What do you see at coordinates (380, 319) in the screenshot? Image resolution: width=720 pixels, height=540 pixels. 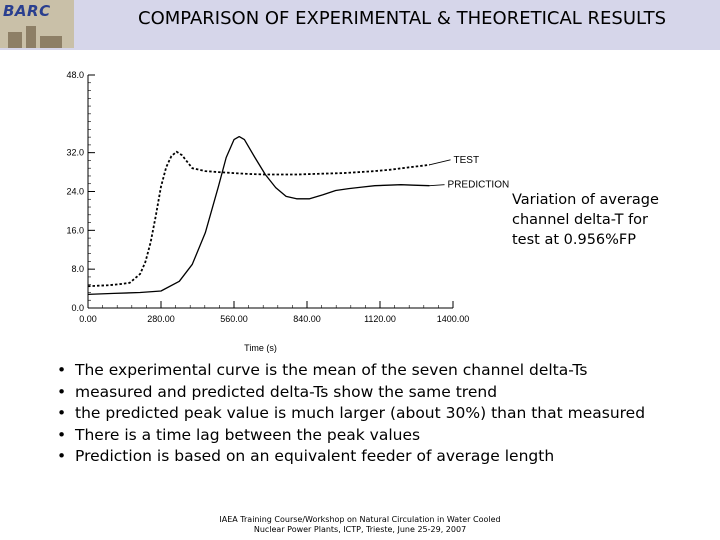 I see `x-tick-label: 1120.00` at bounding box center [380, 319].